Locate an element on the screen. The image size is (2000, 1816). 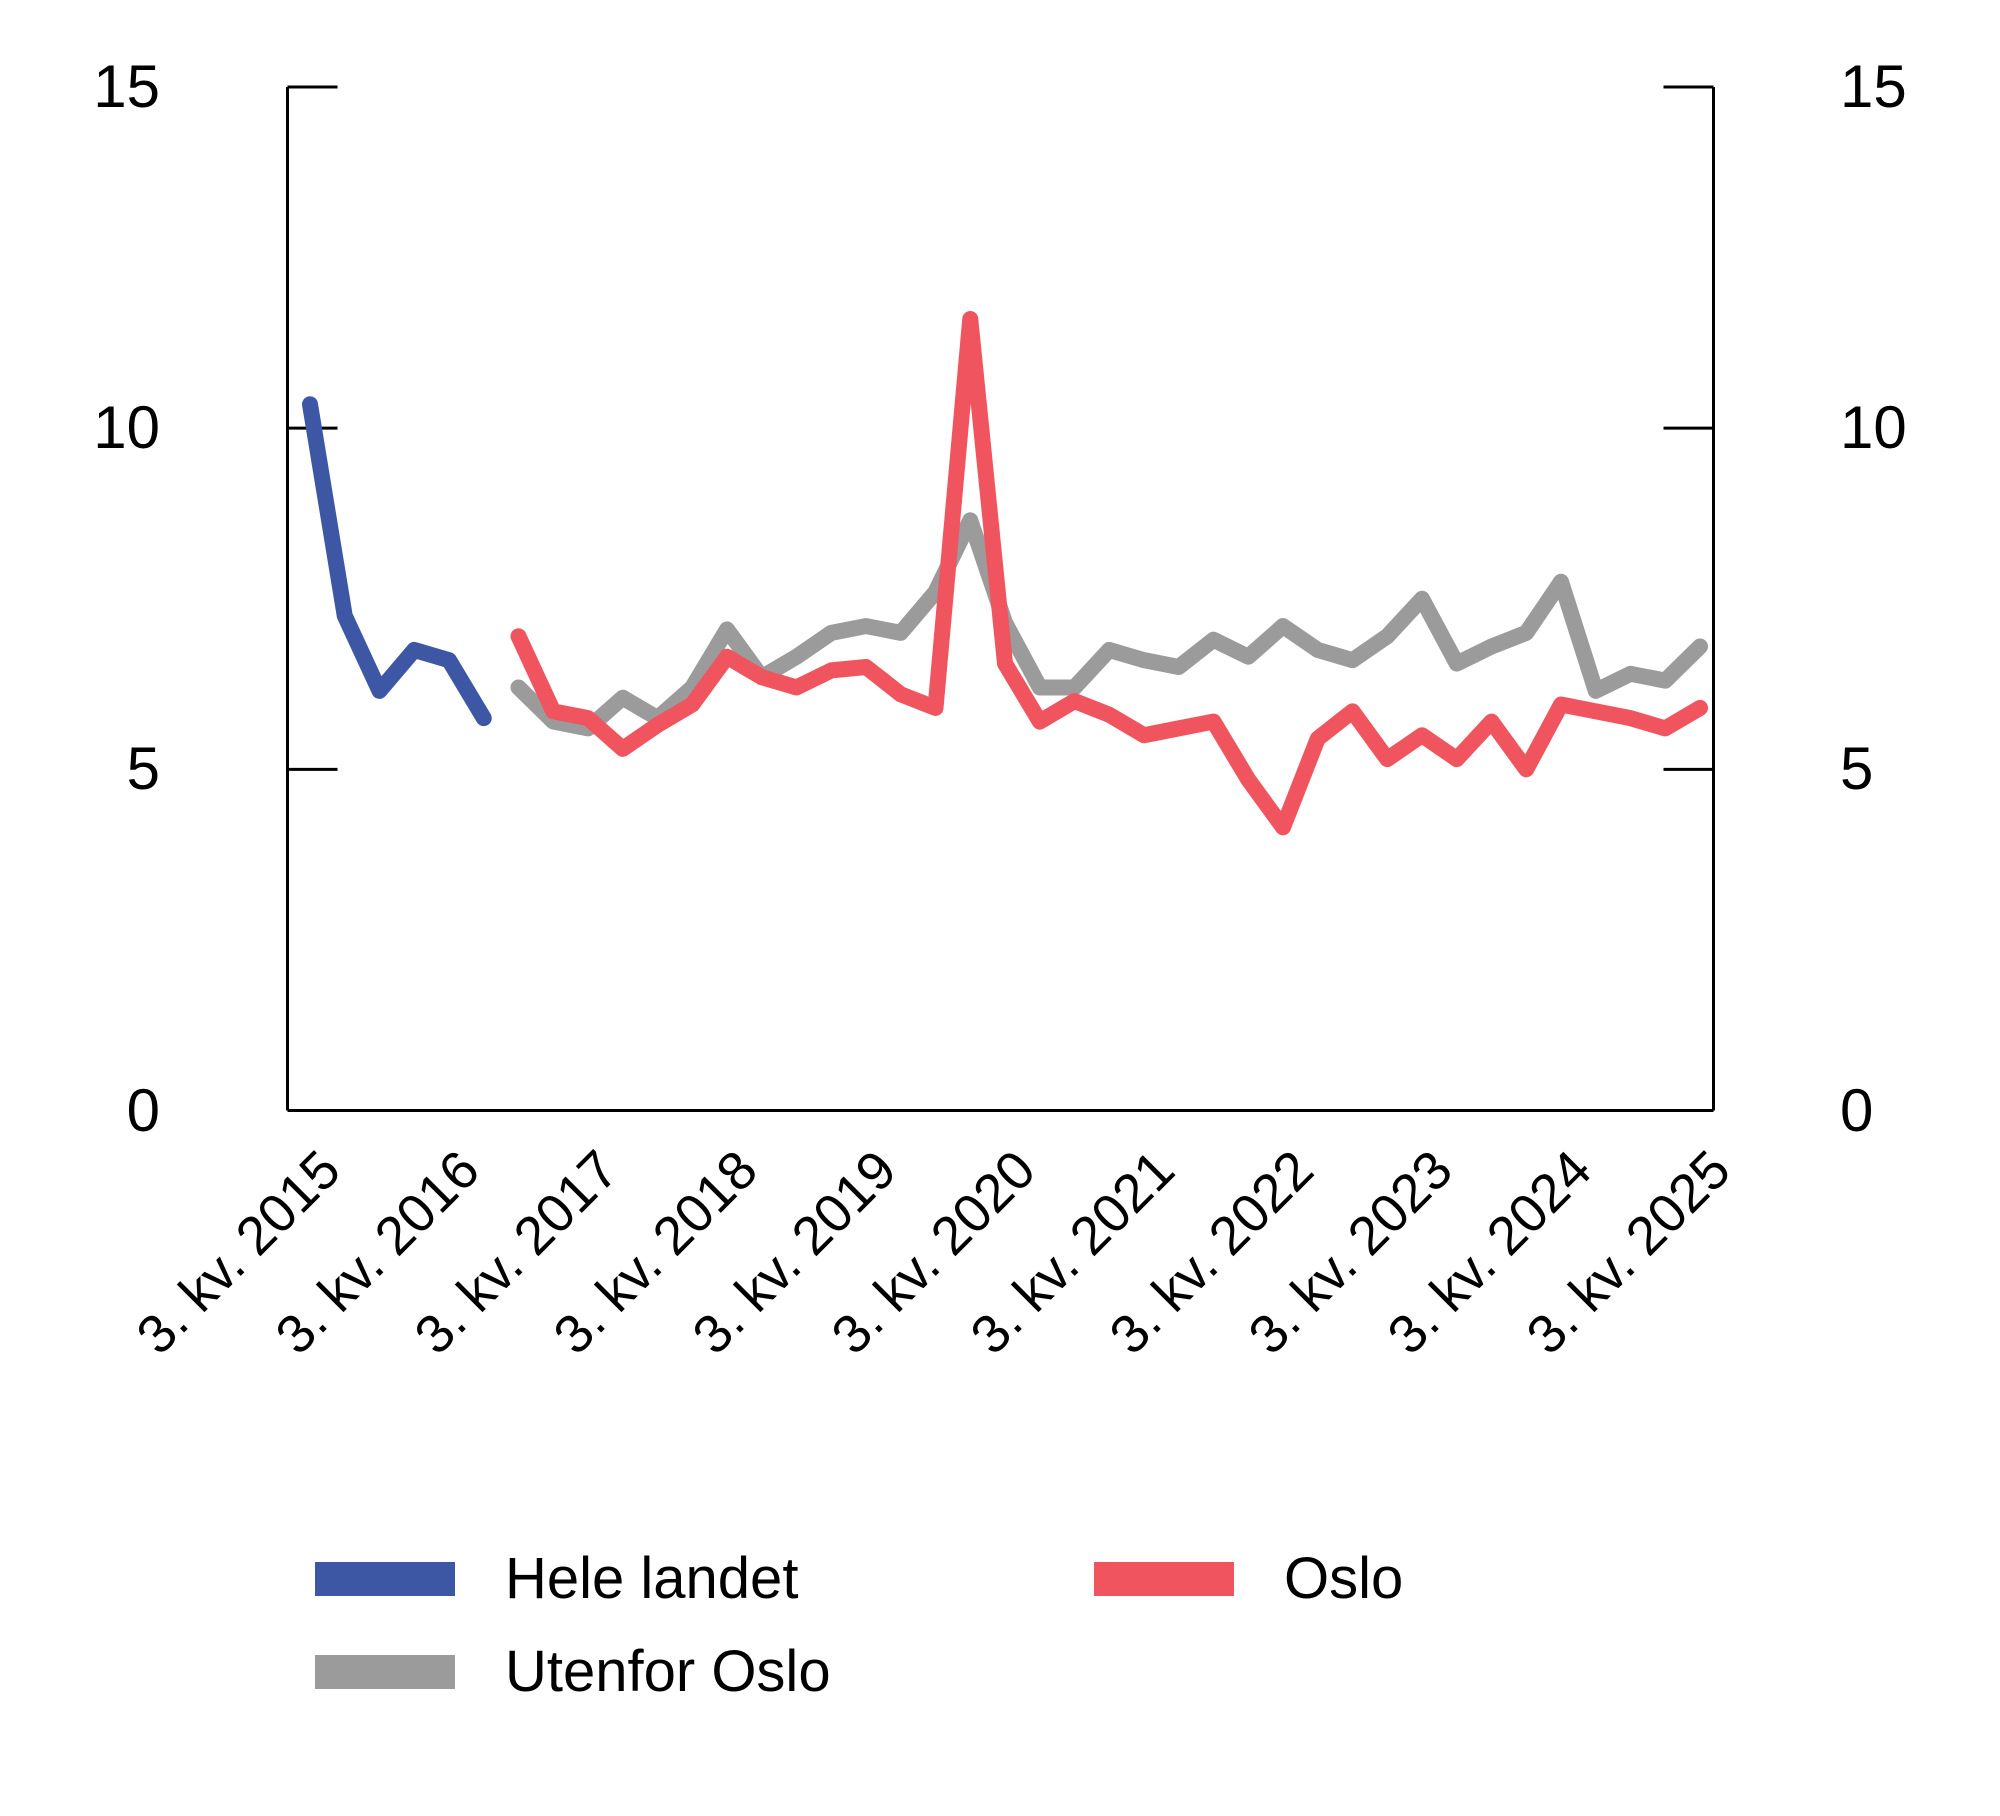
legend-item-oslo: Oslo is located at coordinates (1248, 1579).